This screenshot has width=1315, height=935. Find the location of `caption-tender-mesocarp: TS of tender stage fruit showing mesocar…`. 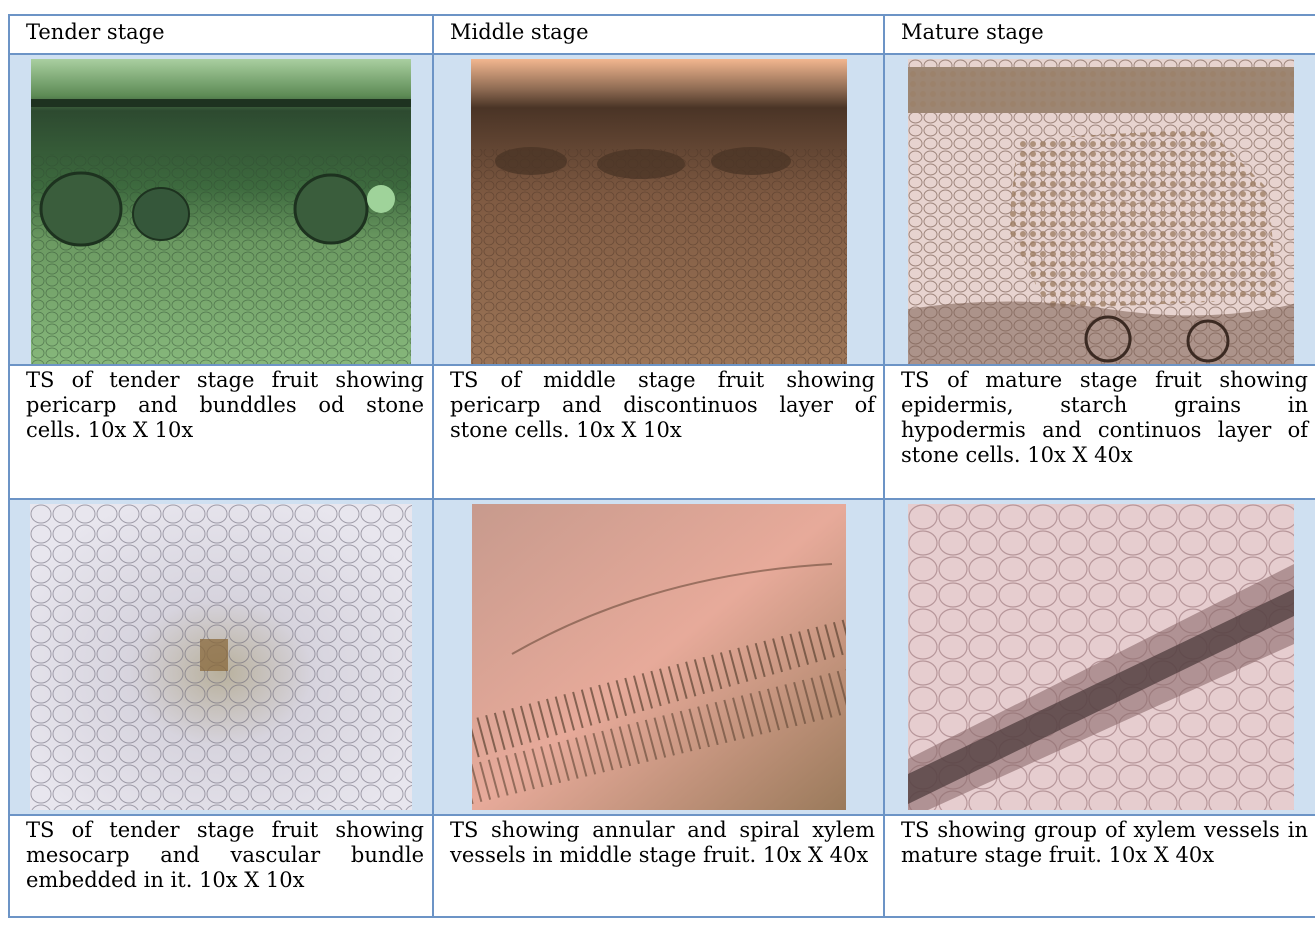

caption-tender-mesocarp: TS of tender stage fruit showing mesocar… is located at coordinates (221, 866).